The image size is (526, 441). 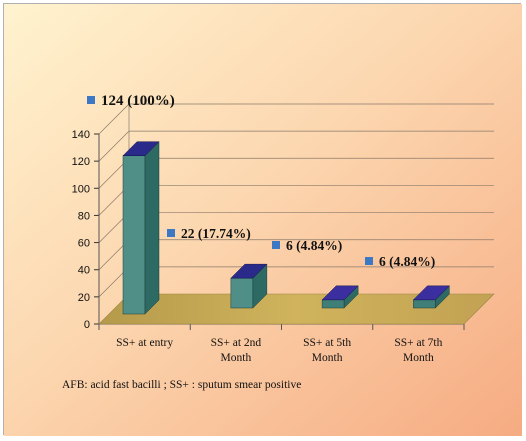 I want to click on floor, so click(x=296, y=309).